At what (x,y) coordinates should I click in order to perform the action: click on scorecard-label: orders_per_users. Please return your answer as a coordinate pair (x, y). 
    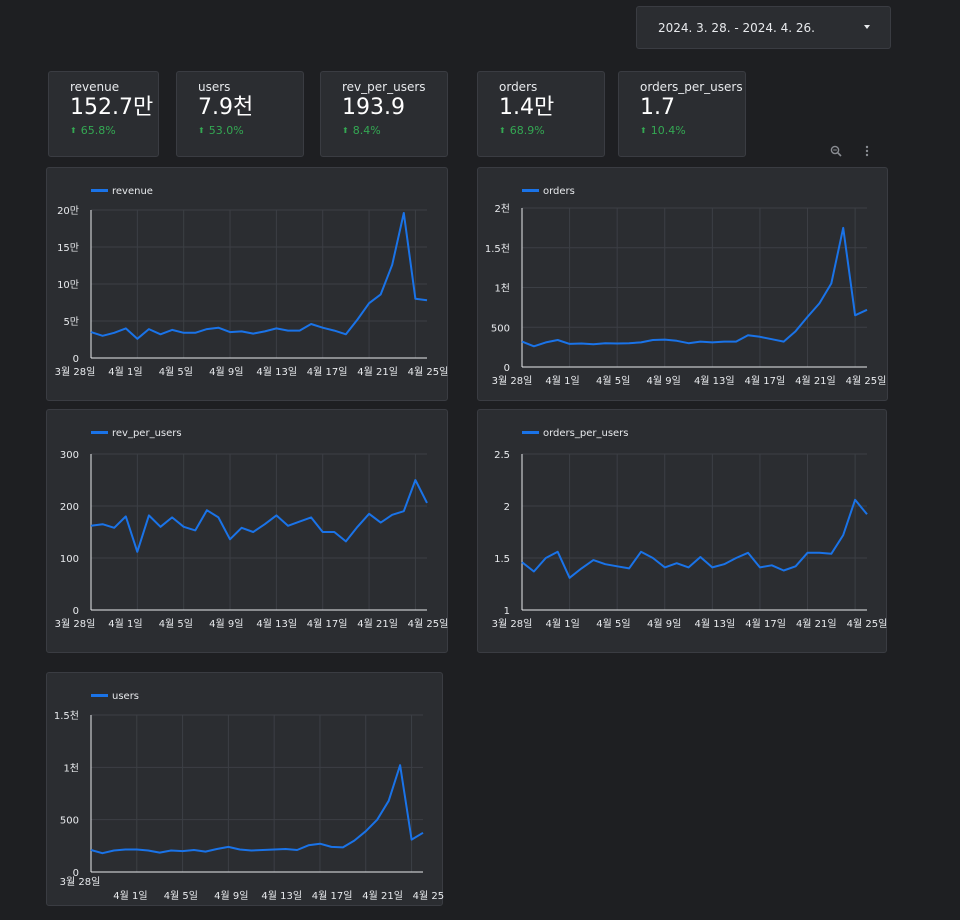
    Looking at the image, I should click on (691, 87).